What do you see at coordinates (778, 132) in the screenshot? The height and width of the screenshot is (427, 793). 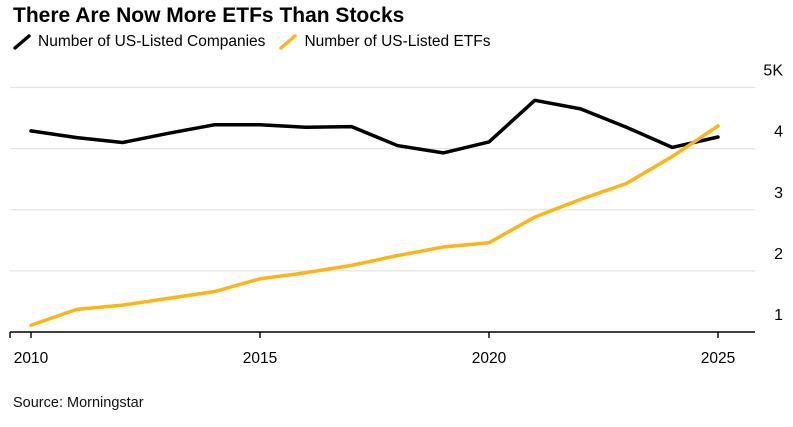 I see `y-axis-label: 4` at bounding box center [778, 132].